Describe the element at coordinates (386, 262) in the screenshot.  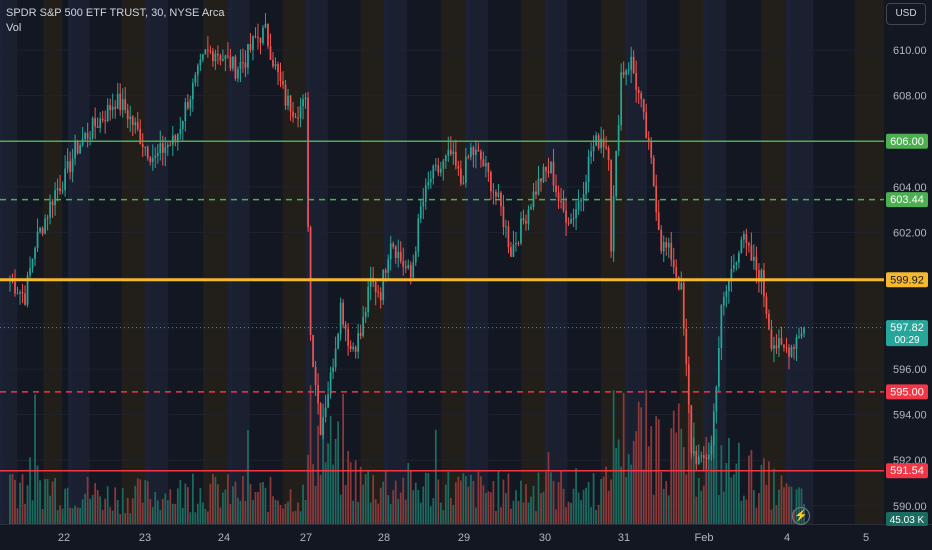
I see `premarket-band` at that location.